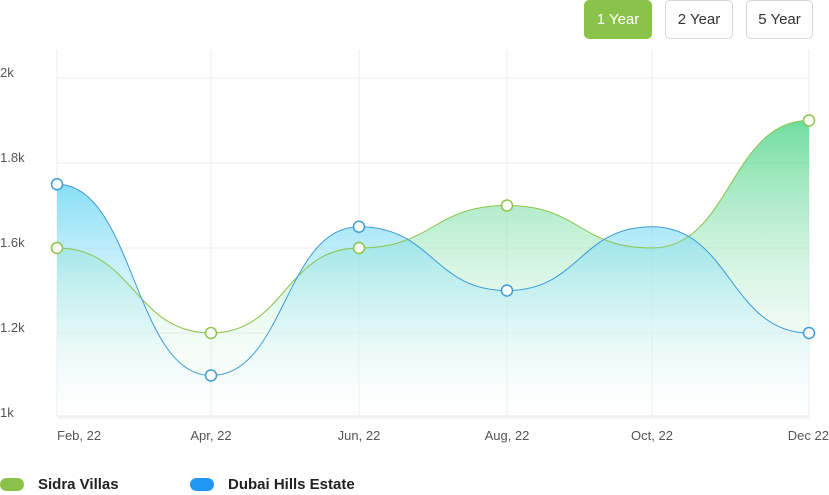  What do you see at coordinates (618, 19) in the screenshot?
I see `range-1-year-button: 1 Year` at bounding box center [618, 19].